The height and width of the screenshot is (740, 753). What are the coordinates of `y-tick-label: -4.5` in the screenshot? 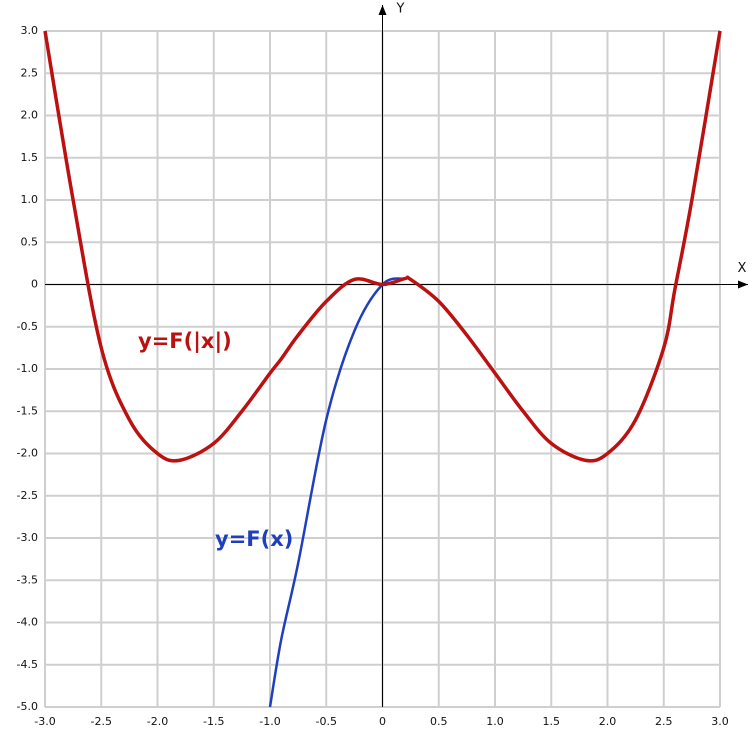 It's located at (27, 664).